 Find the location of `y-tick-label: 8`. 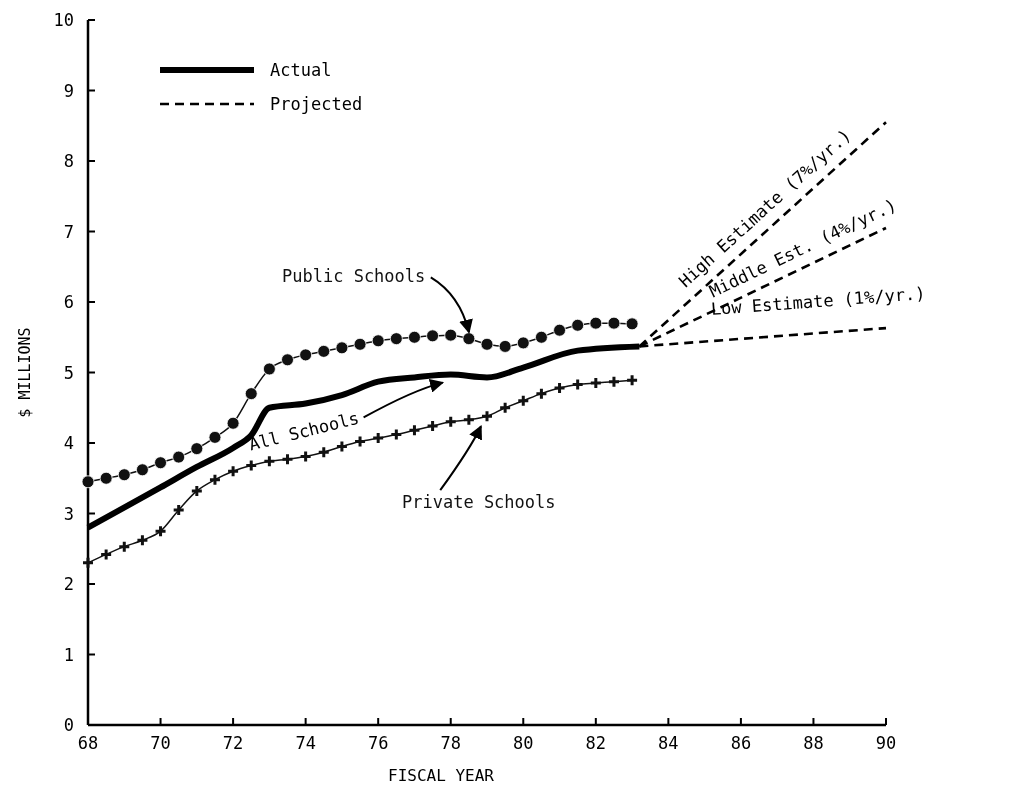

y-tick-label: 8 is located at coordinates (68, 161).